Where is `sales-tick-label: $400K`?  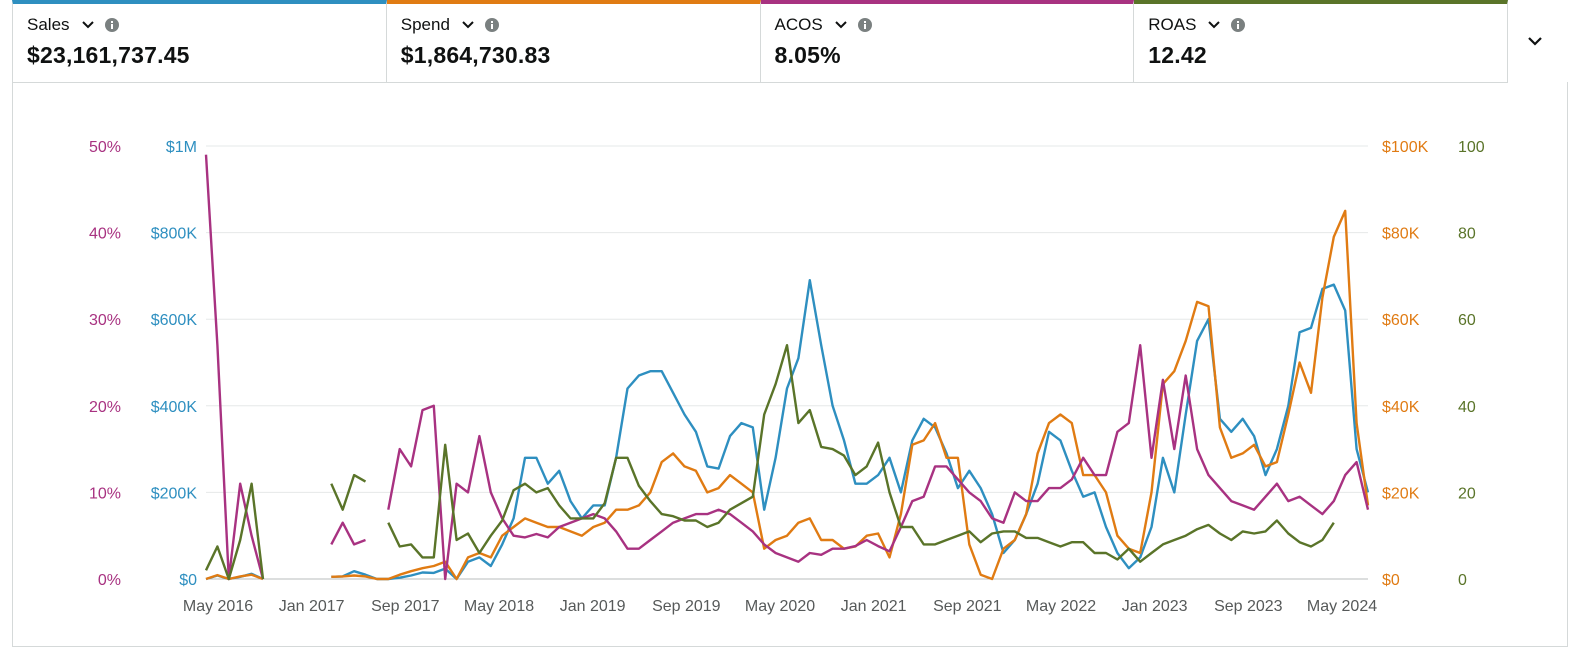
sales-tick-label: $400K is located at coordinates (174, 407).